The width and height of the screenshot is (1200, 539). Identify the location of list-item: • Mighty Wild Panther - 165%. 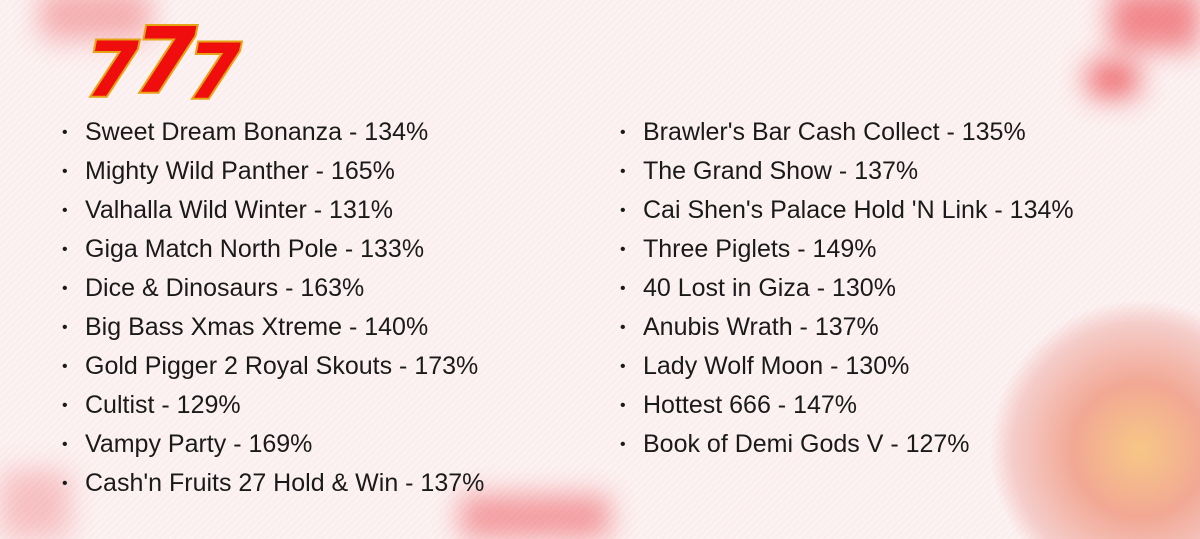
(332, 171).